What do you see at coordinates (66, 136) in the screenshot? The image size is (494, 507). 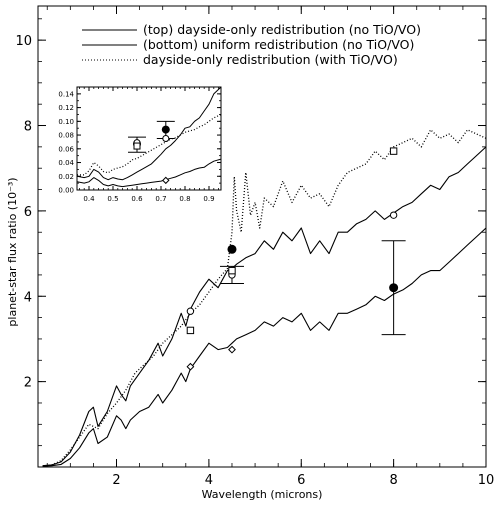 I see `inset-y-tick-label: 0.08` at bounding box center [66, 136].